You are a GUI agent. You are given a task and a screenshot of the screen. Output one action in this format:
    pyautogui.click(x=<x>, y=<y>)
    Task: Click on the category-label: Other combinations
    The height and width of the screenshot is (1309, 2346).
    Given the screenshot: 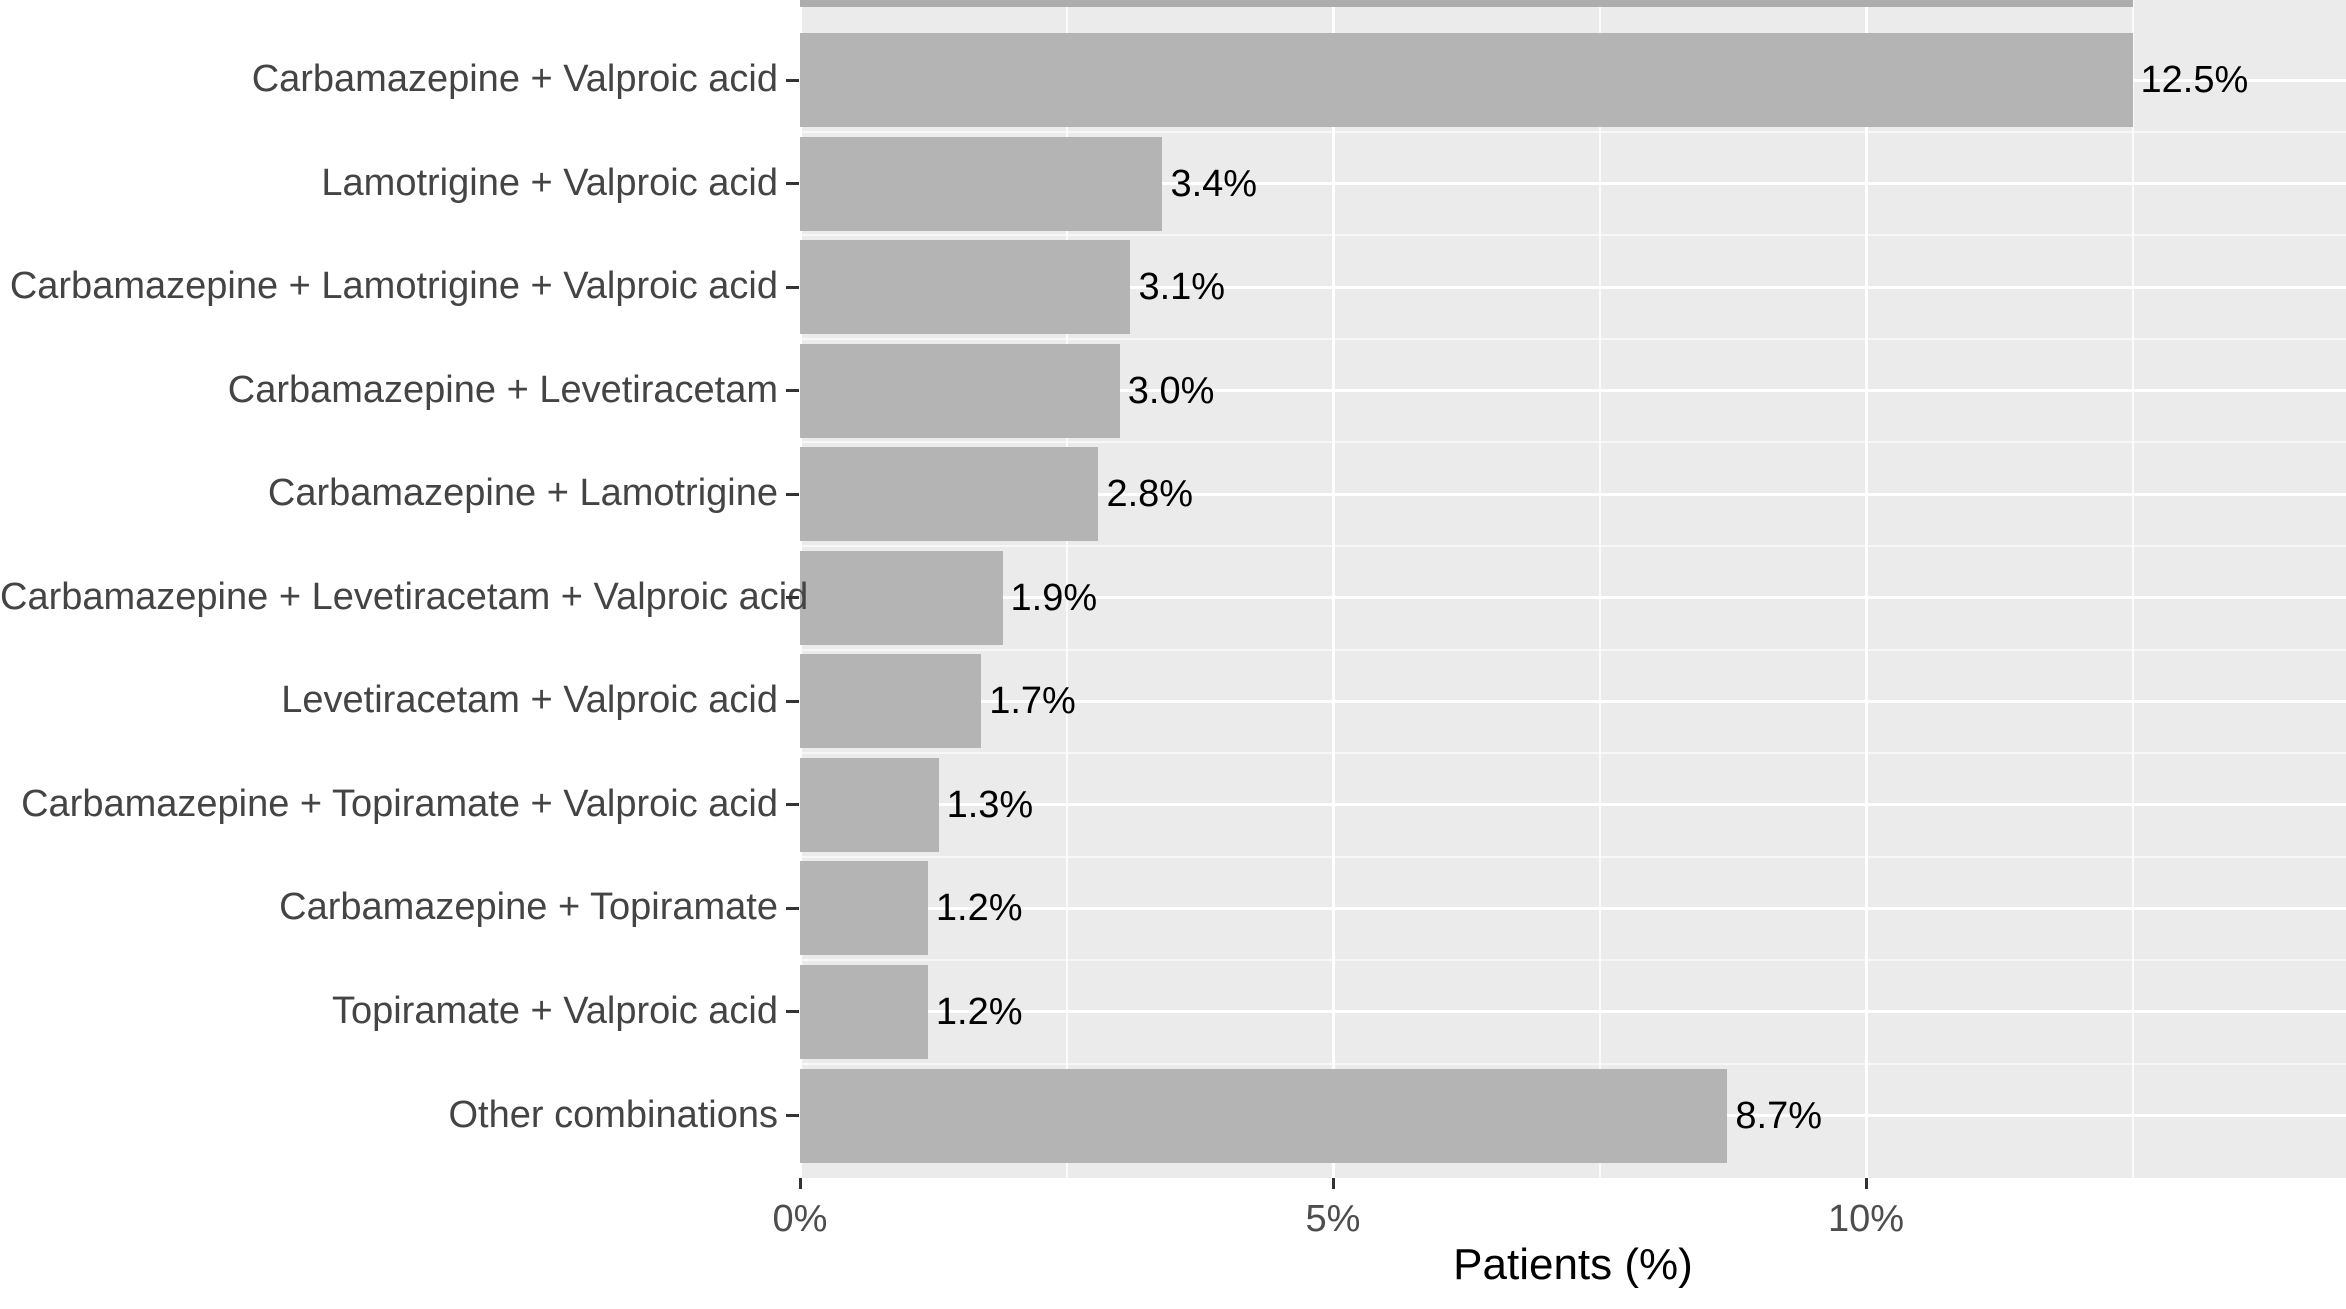 What is the action you would take?
    pyautogui.click(x=613, y=1114)
    